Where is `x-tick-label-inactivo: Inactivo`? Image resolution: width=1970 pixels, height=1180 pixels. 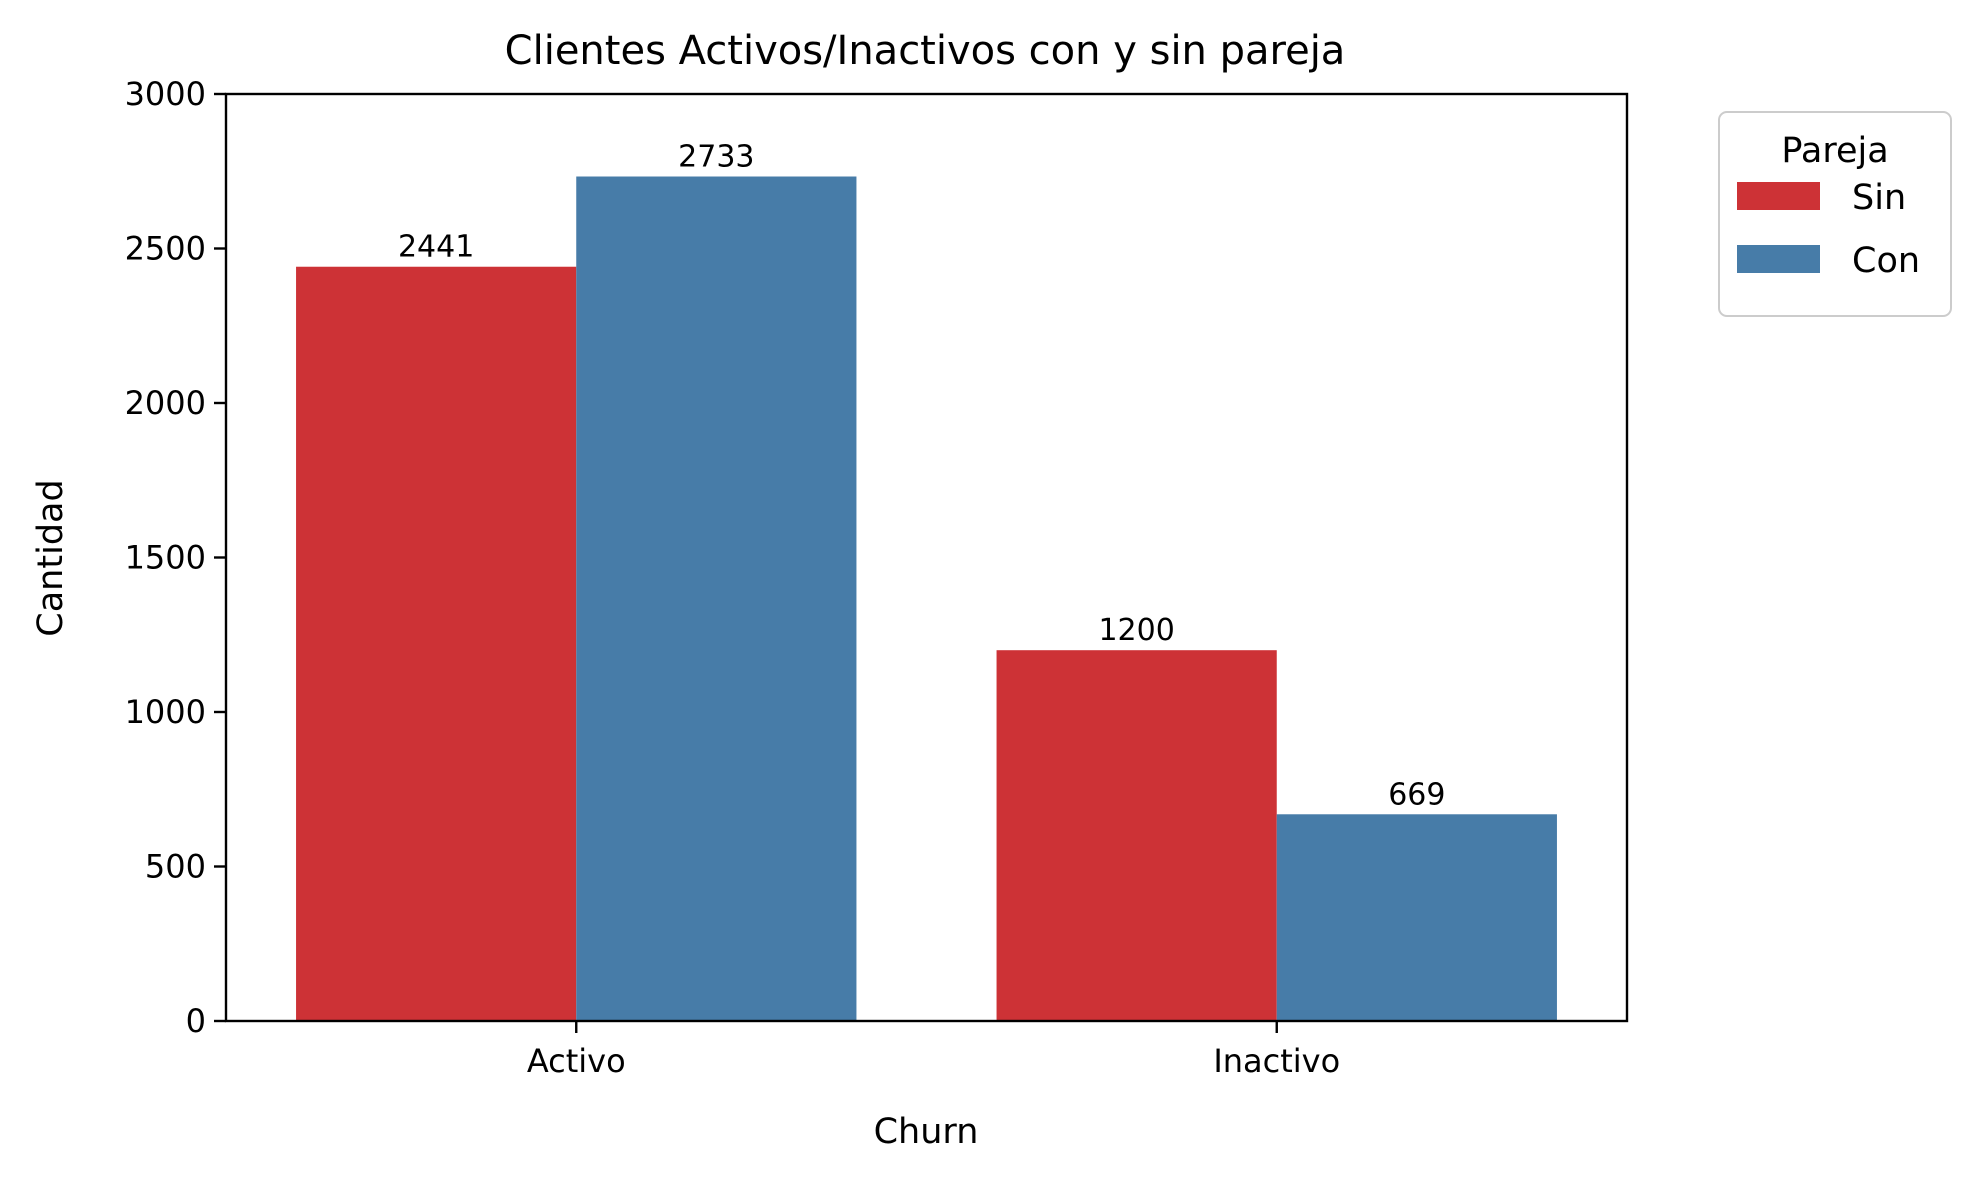 x-tick-label-inactivo: Inactivo is located at coordinates (1276, 1061).